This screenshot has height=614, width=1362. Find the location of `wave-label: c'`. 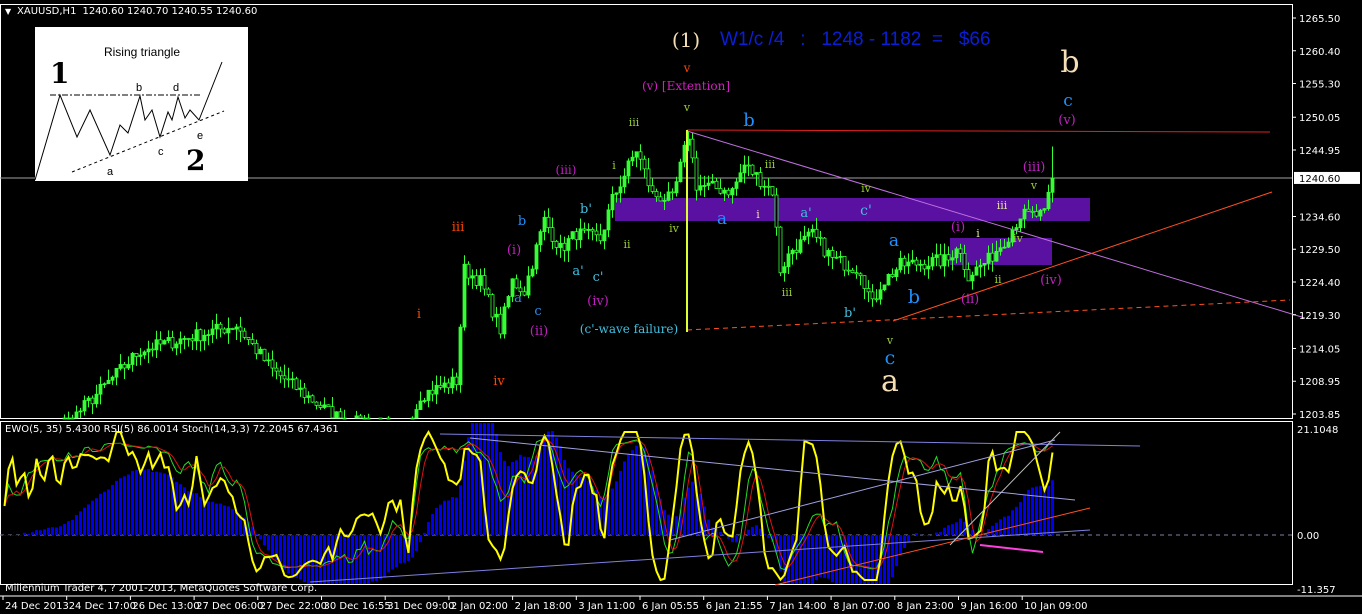

wave-label: c' is located at coordinates (866, 211).